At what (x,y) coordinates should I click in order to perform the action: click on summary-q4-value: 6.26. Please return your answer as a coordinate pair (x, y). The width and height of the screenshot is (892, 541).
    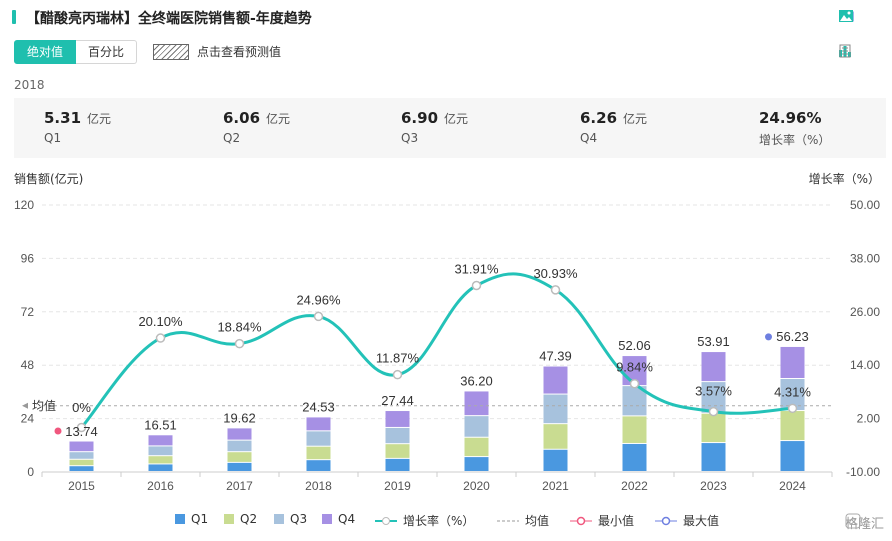
    Looking at the image, I should click on (599, 118).